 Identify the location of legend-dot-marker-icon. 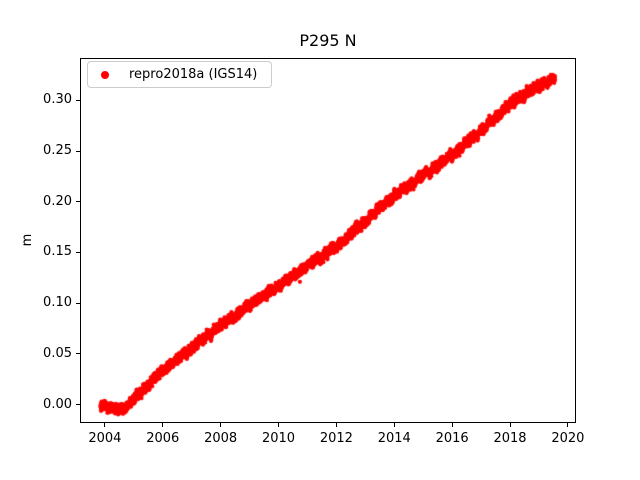
(105, 74).